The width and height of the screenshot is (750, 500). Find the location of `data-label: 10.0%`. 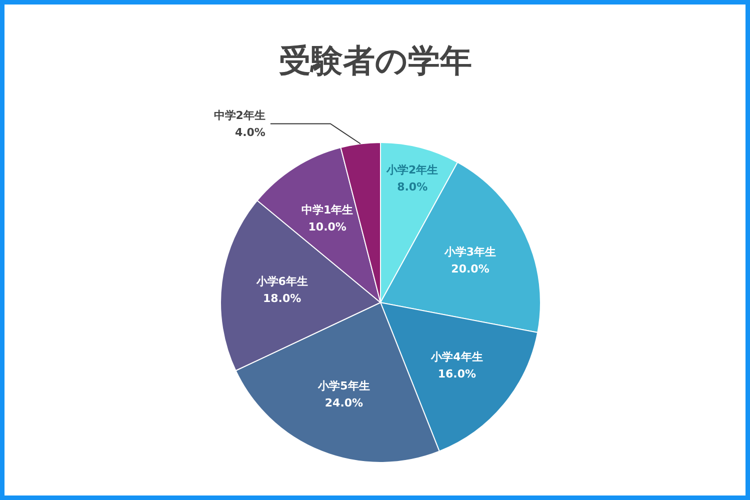

data-label: 10.0% is located at coordinates (327, 227).